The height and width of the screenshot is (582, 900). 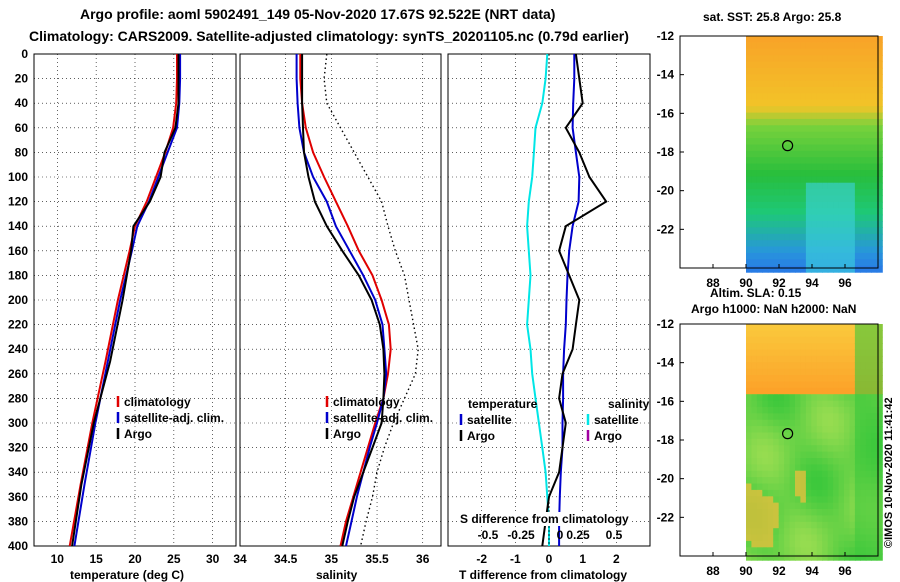 I want to click on x-tick-label: 36, so click(x=423, y=559).